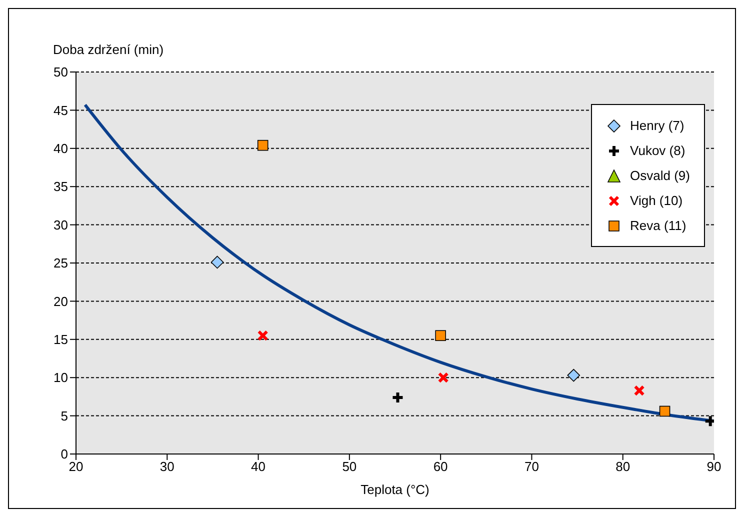  Describe the element at coordinates (531, 466) in the screenshot. I see `x-tick-label: 70` at that location.